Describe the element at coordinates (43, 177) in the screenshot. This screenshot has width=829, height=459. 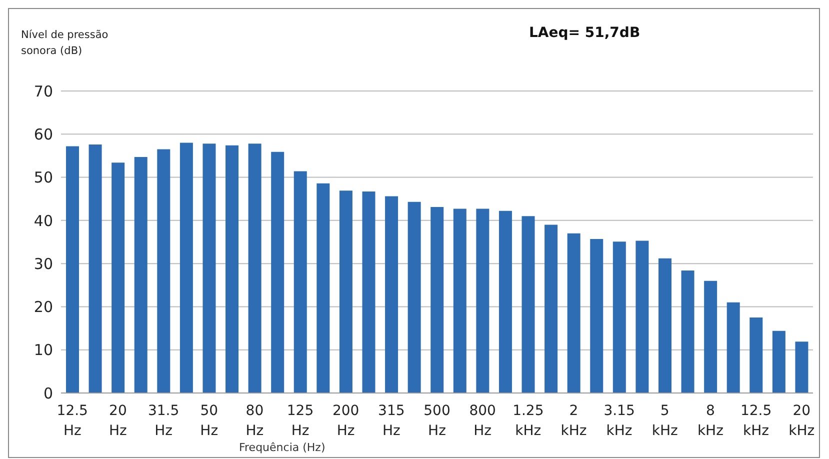
I see `y-tick-label: 50` at that location.